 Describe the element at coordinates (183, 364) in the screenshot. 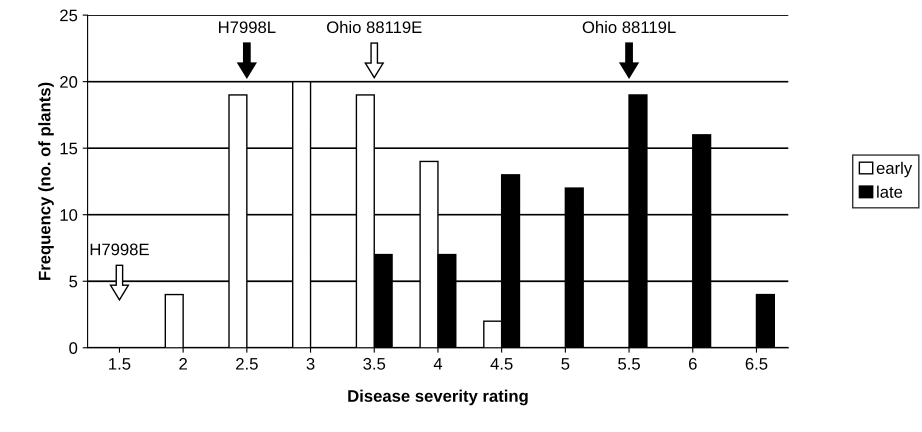

I see `x-tick-label: 2` at that location.